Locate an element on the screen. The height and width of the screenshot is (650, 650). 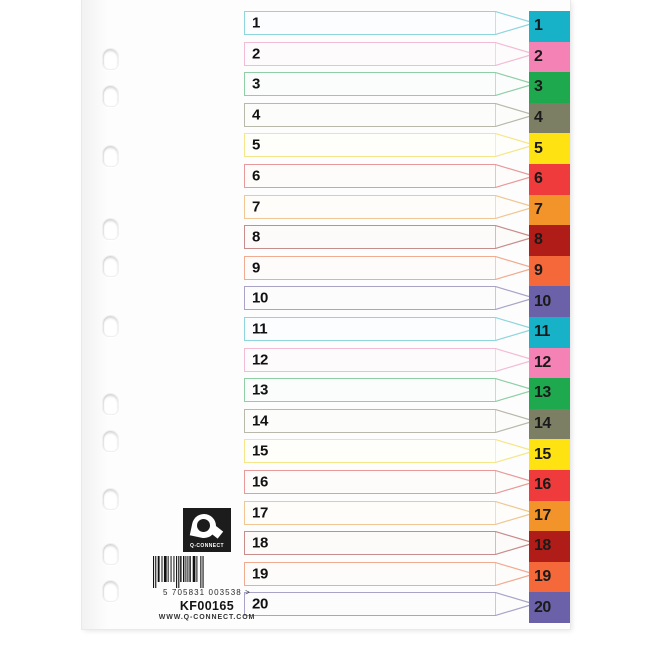
row-label-box: 10 is located at coordinates (370, 298).